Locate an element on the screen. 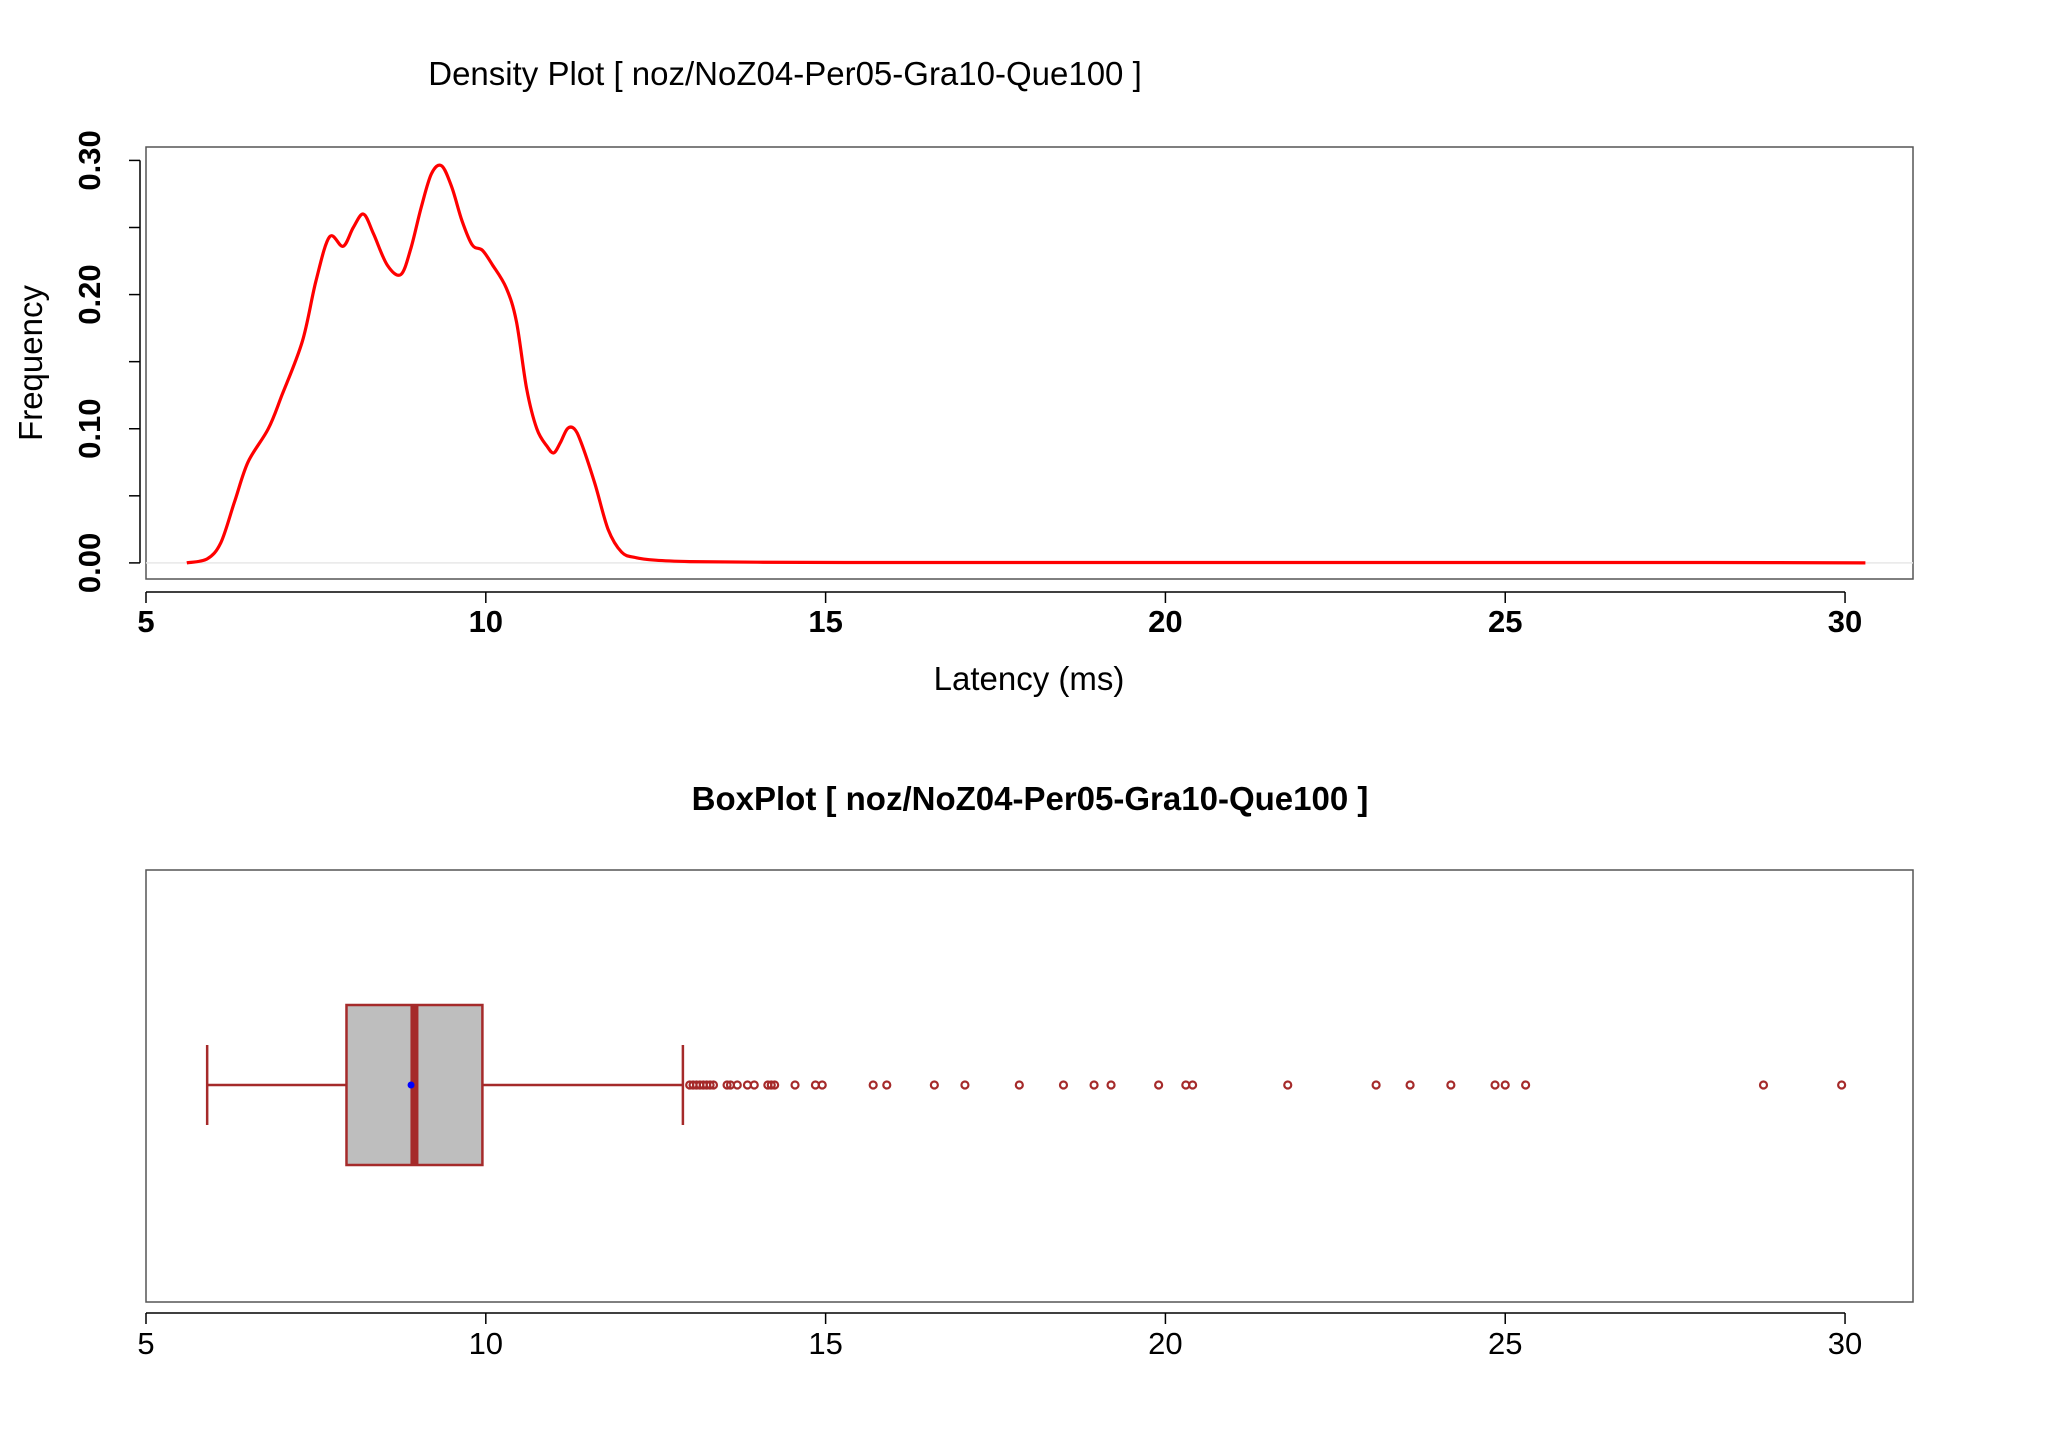 The width and height of the screenshot is (2048, 1440). density-y-axis-label: Frequency is located at coordinates (30, 363).